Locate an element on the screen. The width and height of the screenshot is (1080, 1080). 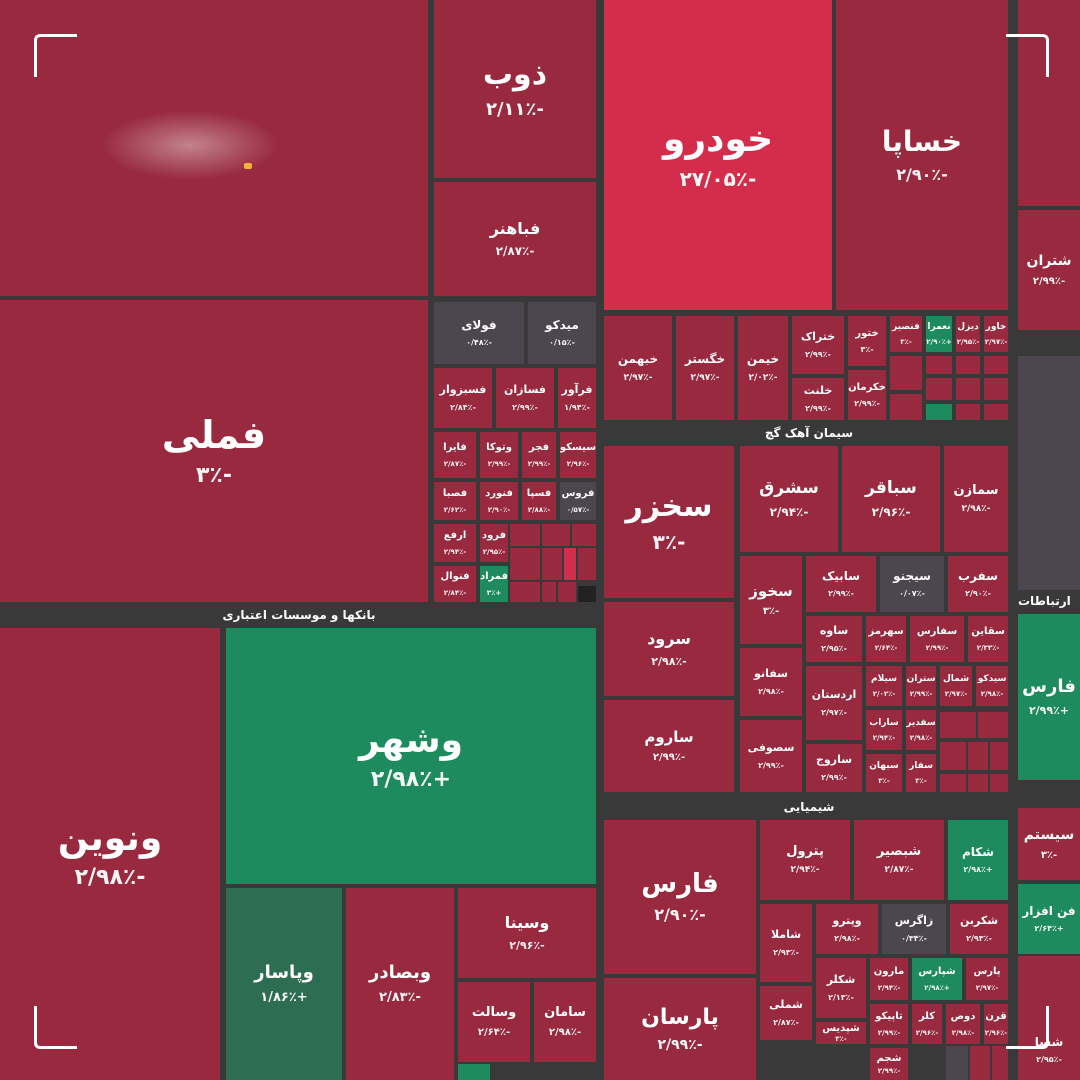
stock-tile-dizel: دیزل -۲/۹۵٪ is located at coordinates (968, 334).